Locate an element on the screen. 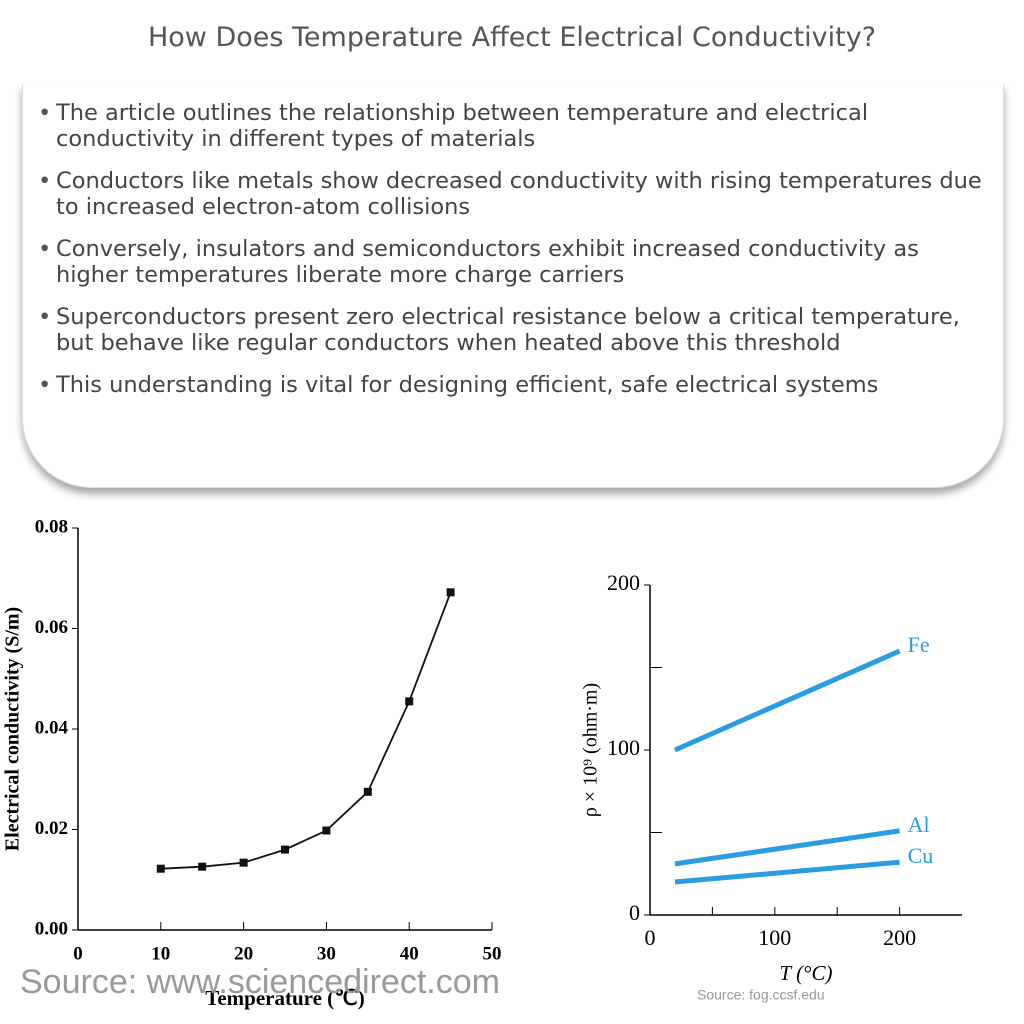 The image size is (1024, 1024). x-axis-label: Temperature (℃) is located at coordinates (284, 998).